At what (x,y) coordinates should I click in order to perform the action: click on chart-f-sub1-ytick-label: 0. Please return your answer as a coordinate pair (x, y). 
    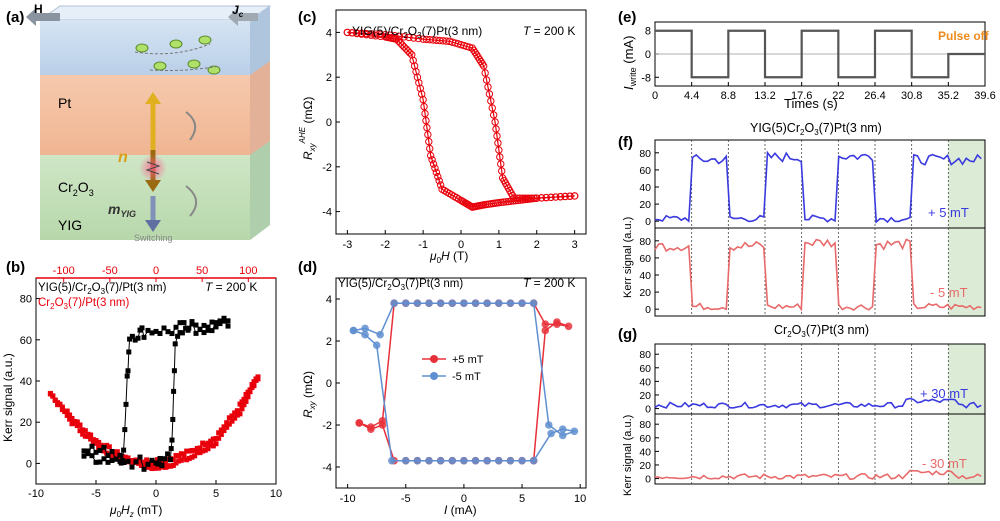
    Looking at the image, I should click on (648, 310).